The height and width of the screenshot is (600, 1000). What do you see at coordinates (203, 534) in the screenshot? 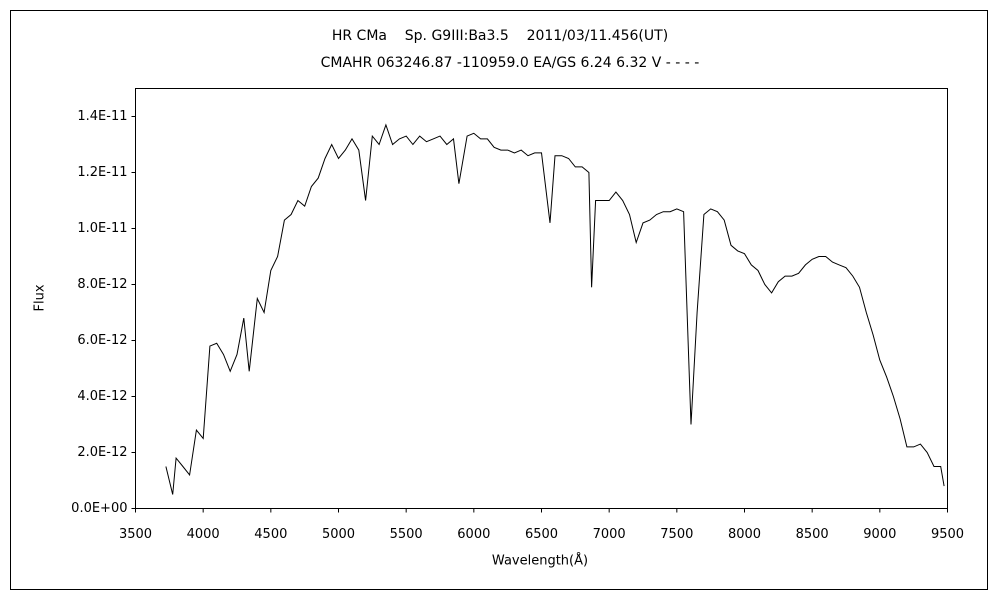
I see `x-tick-label: 4000` at bounding box center [203, 534].